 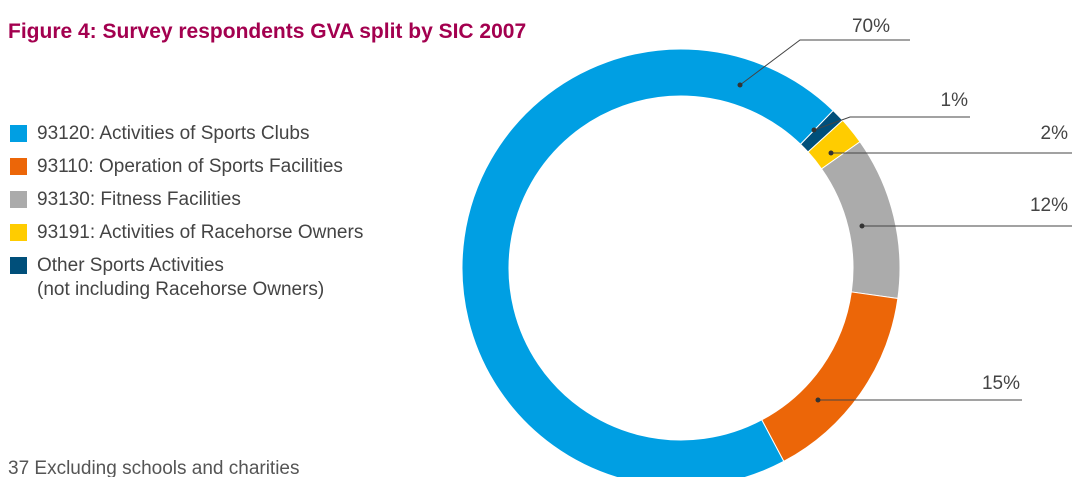 I want to click on data-label: 12%, so click(x=1049, y=205).